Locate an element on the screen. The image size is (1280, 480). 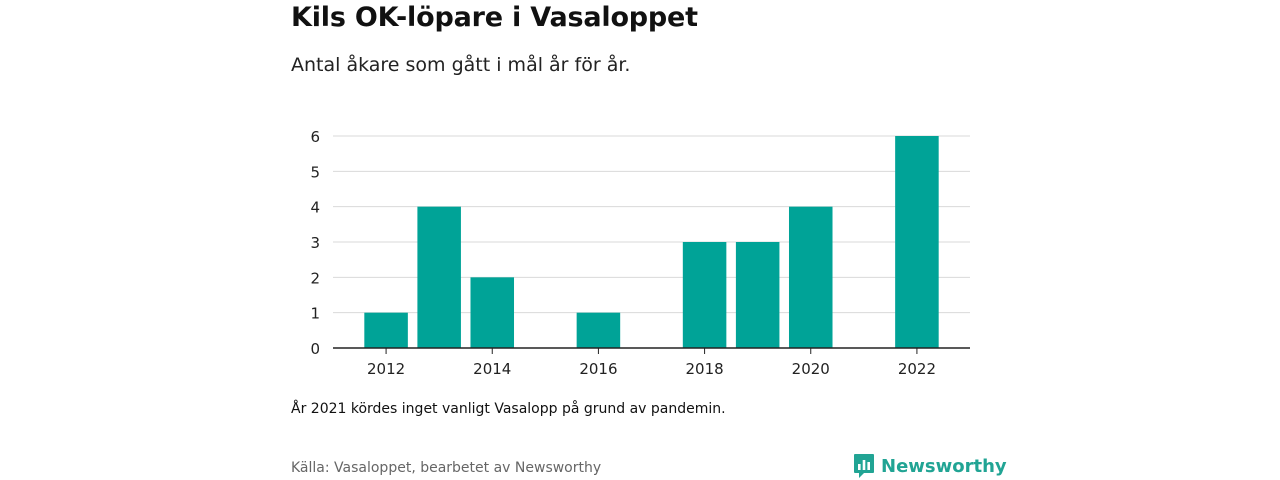
brand-name: Newsworthy is located at coordinates (944, 466).